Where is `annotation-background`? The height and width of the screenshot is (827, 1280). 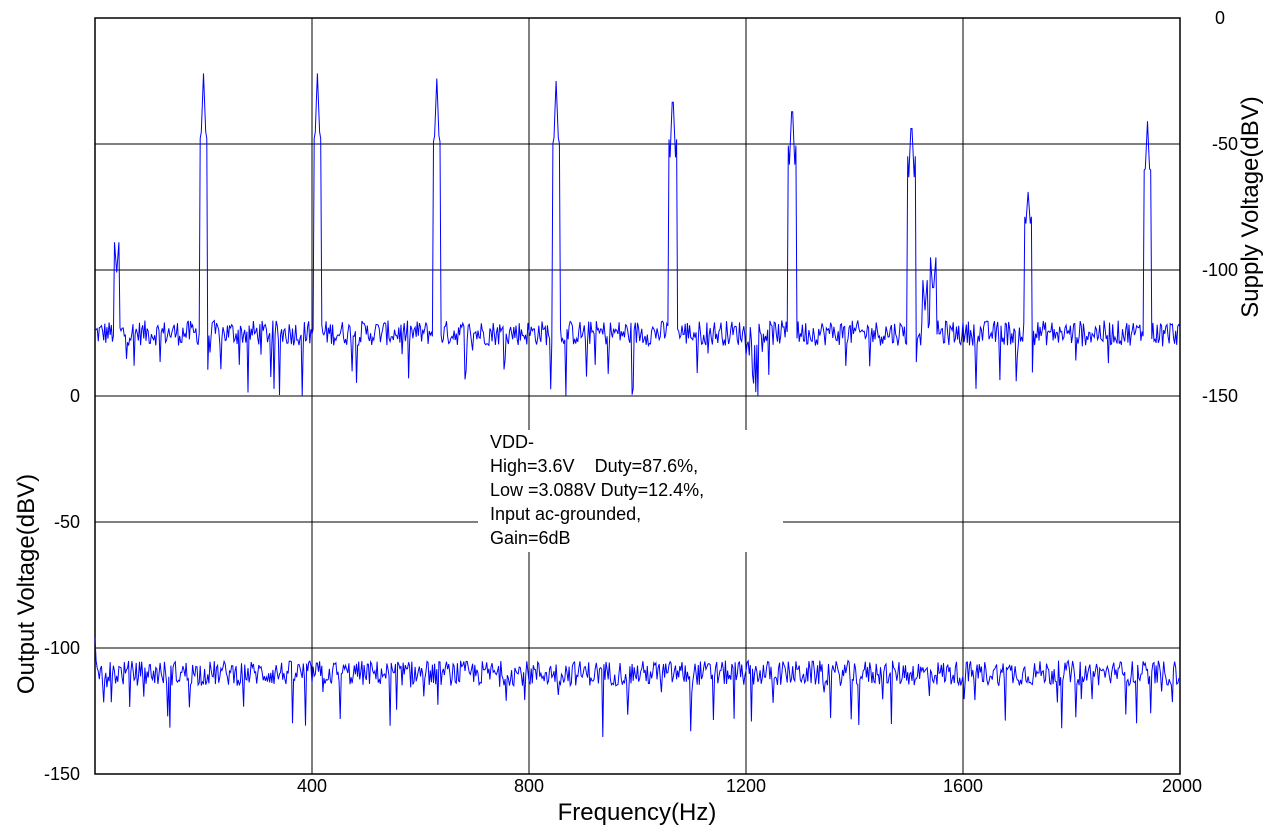
annotation-background is located at coordinates (630, 491).